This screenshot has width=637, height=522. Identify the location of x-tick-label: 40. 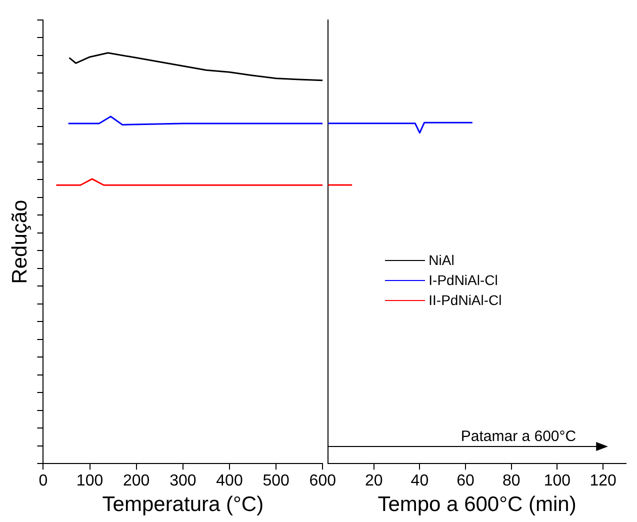
(419, 481).